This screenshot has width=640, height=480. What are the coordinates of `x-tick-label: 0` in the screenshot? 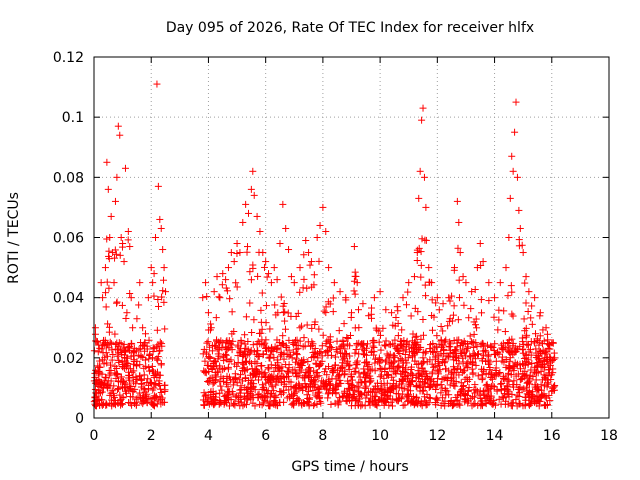 It's located at (94, 436).